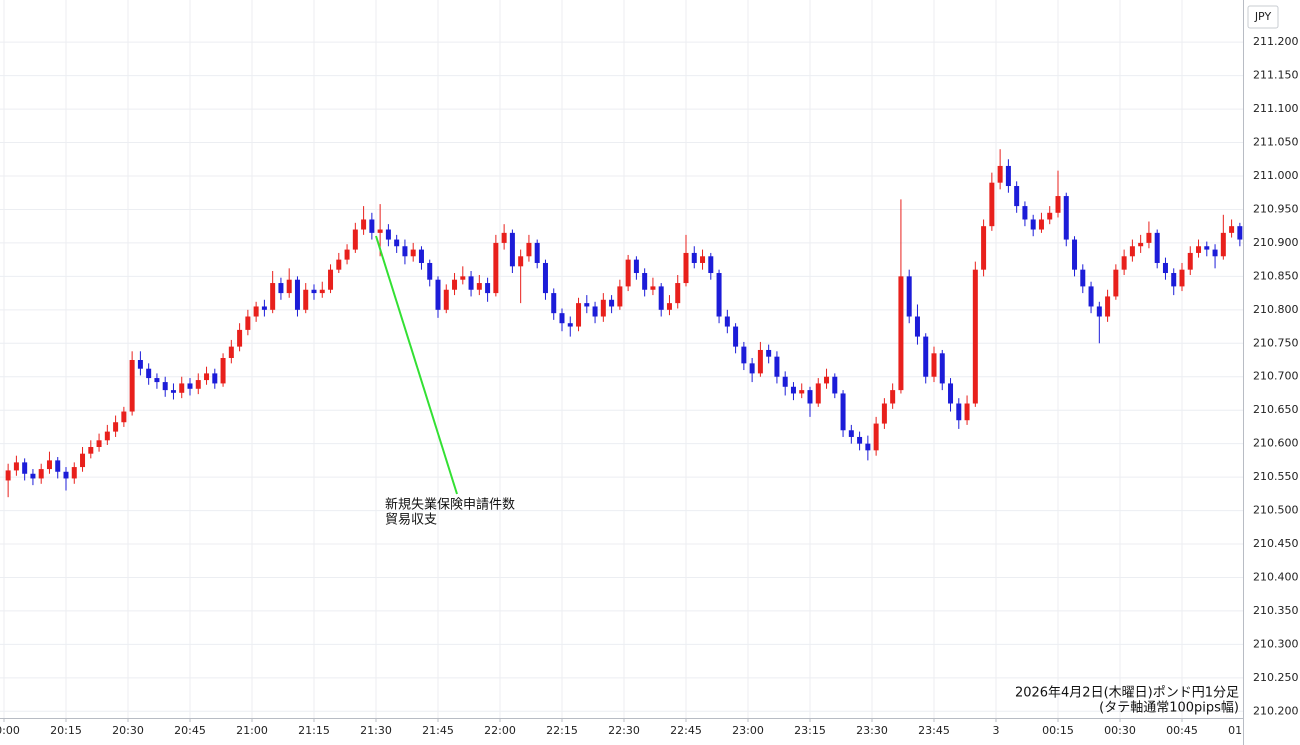  I want to click on y-axis-label: JPY, so click(1263, 16).